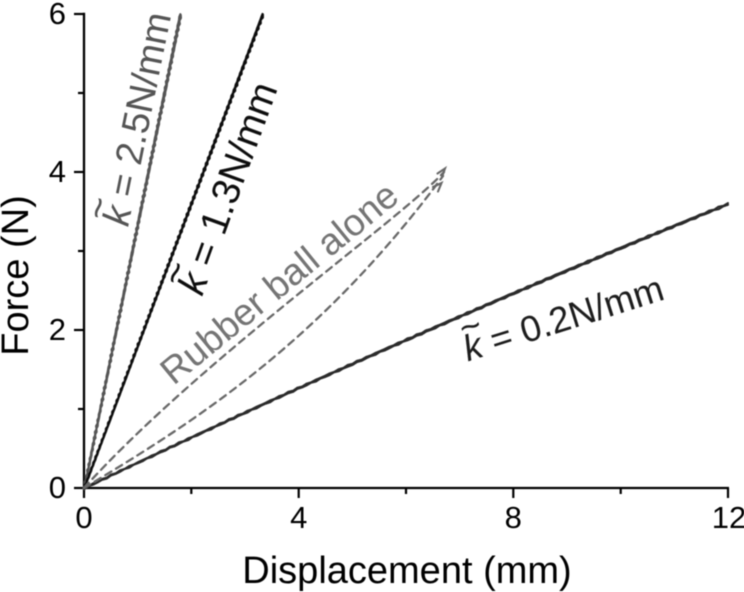 This screenshot has height=592, width=744. Describe the element at coordinates (57, 329) in the screenshot. I see `svg-text: 2` at that location.